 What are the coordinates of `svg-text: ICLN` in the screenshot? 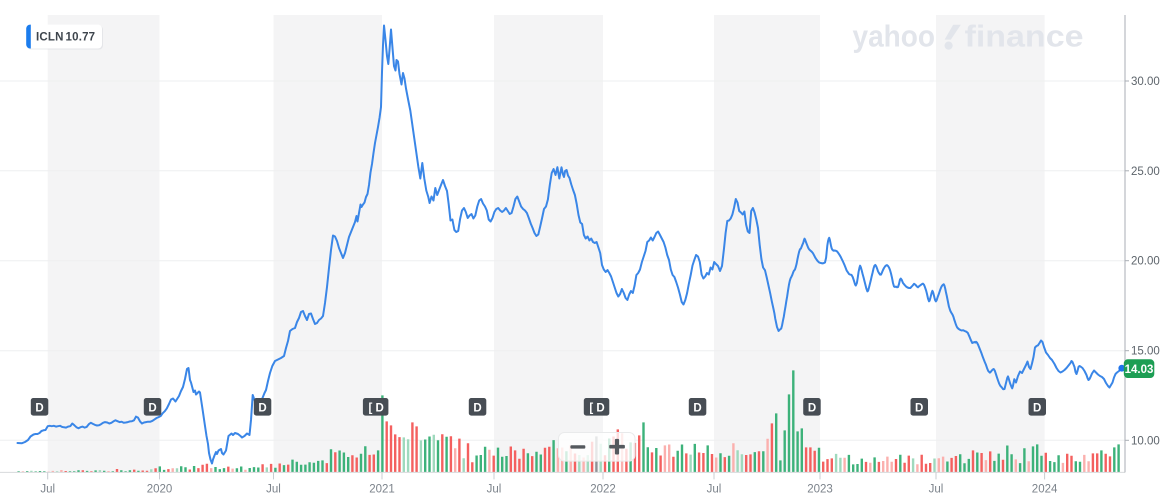 It's located at (50, 38).